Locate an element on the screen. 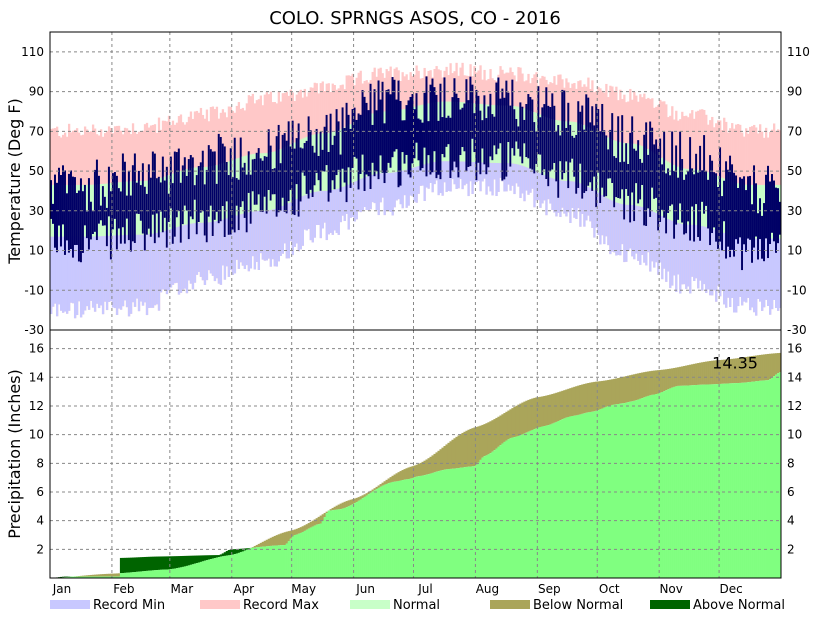 The height and width of the screenshot is (620, 832). temperature-tick-right: -10 is located at coordinates (797, 290).